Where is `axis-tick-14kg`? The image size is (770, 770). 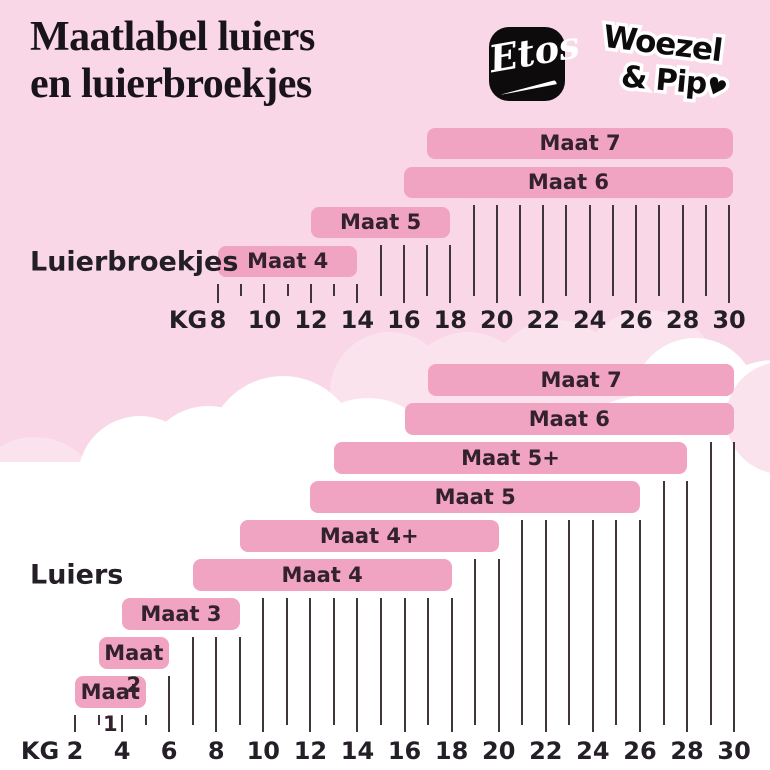 axis-tick-14kg is located at coordinates (357, 665).